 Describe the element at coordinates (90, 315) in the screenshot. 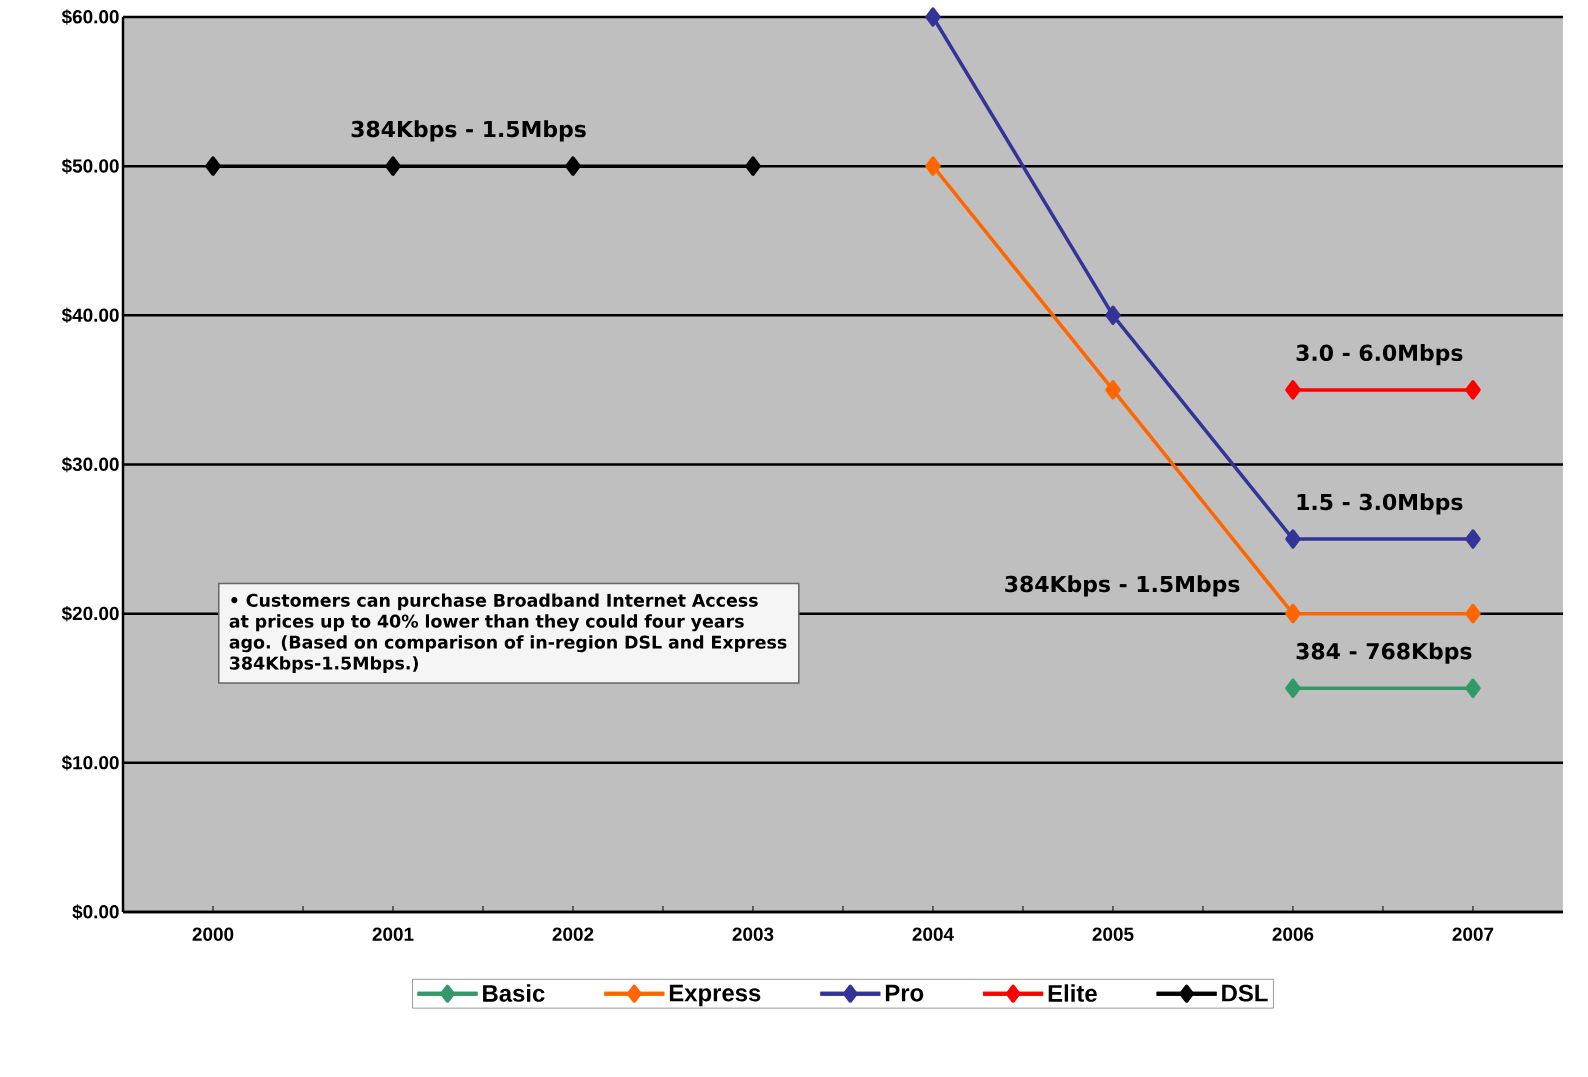

I see `y-tick-label: $40.00` at that location.